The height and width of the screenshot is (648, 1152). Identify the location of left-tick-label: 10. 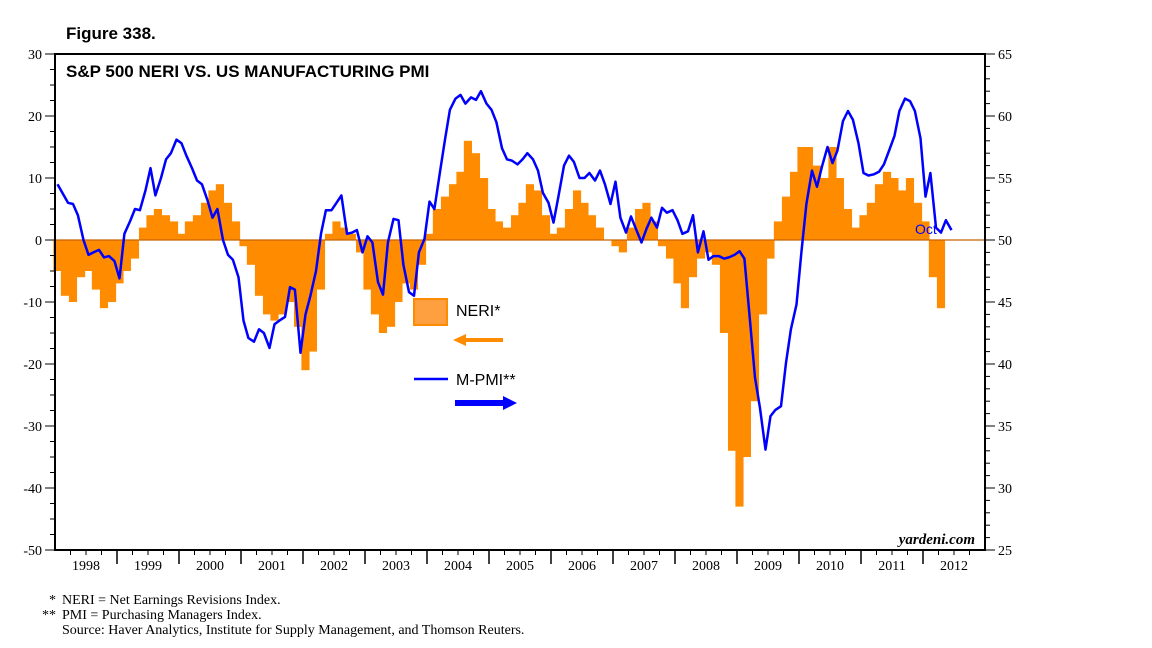
(35, 179).